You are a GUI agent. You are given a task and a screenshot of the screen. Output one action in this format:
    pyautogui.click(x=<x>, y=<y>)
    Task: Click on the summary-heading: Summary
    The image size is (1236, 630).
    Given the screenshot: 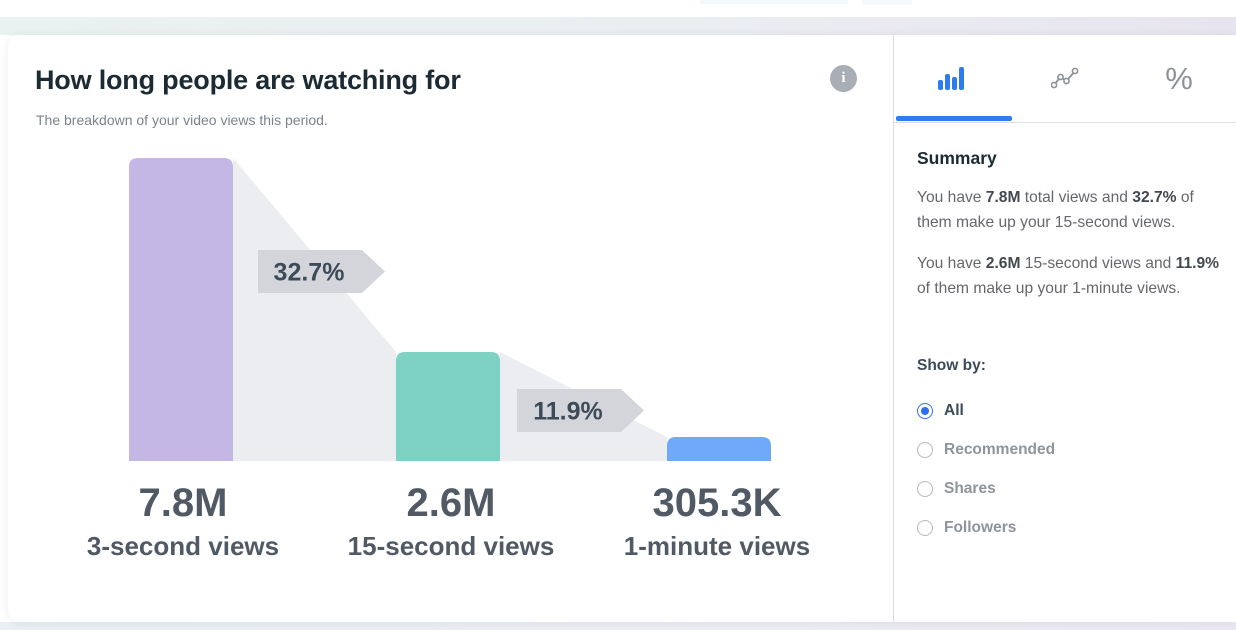 What is the action you would take?
    pyautogui.click(x=957, y=158)
    